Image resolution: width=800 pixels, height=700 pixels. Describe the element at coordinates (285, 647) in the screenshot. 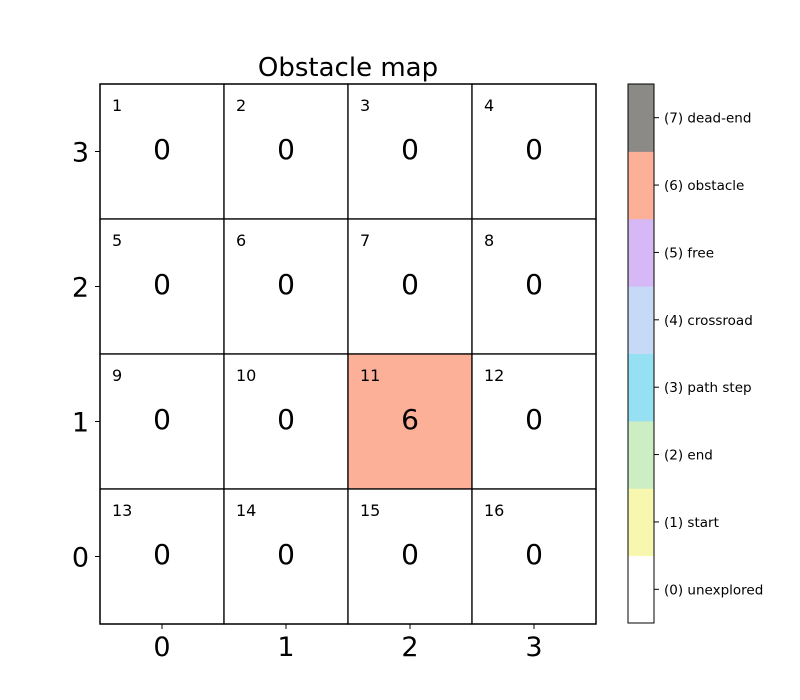

I see `x-tick-label: 1` at that location.